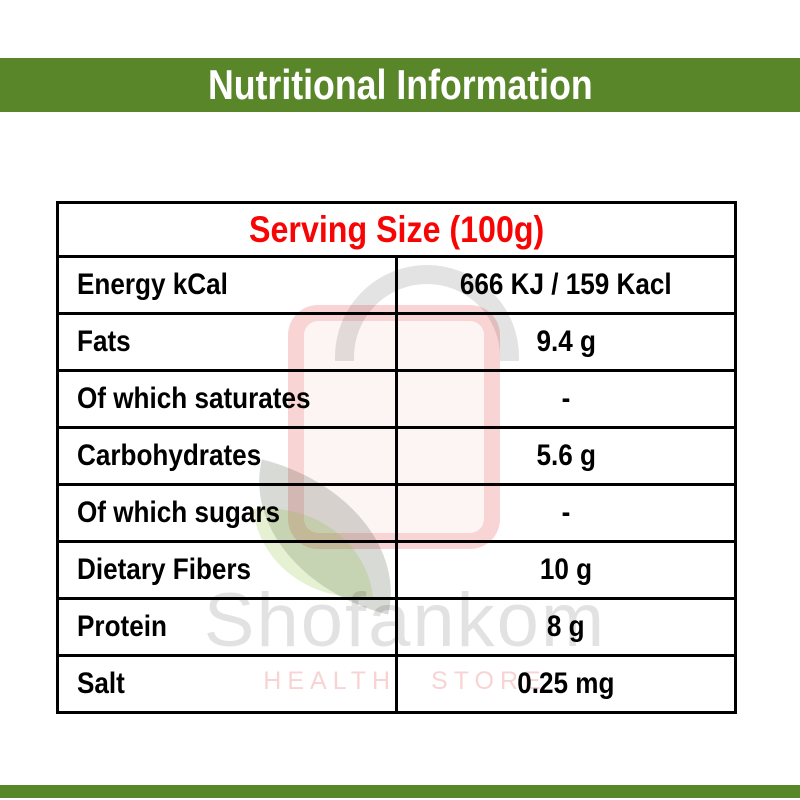 This screenshot has height=800, width=800. I want to click on nutrient-value-cell: 8 g, so click(566, 627).